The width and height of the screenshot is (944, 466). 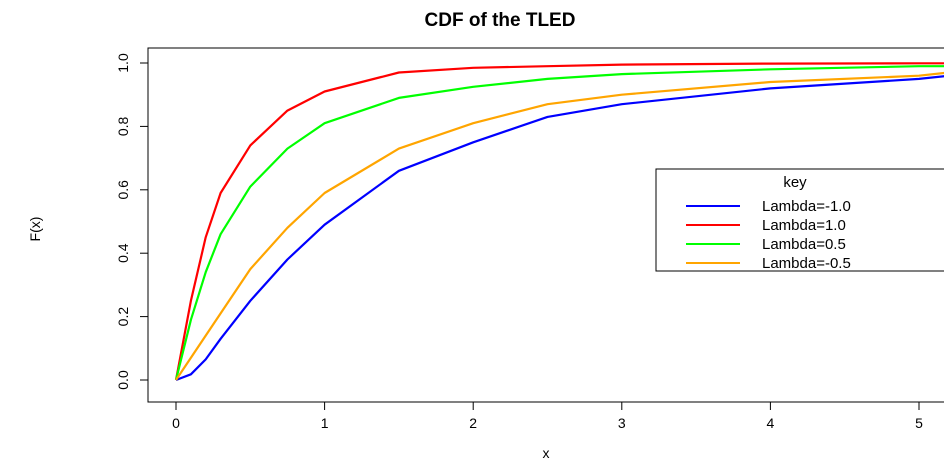 I want to click on x-tick-label: 2, so click(x=473, y=423).